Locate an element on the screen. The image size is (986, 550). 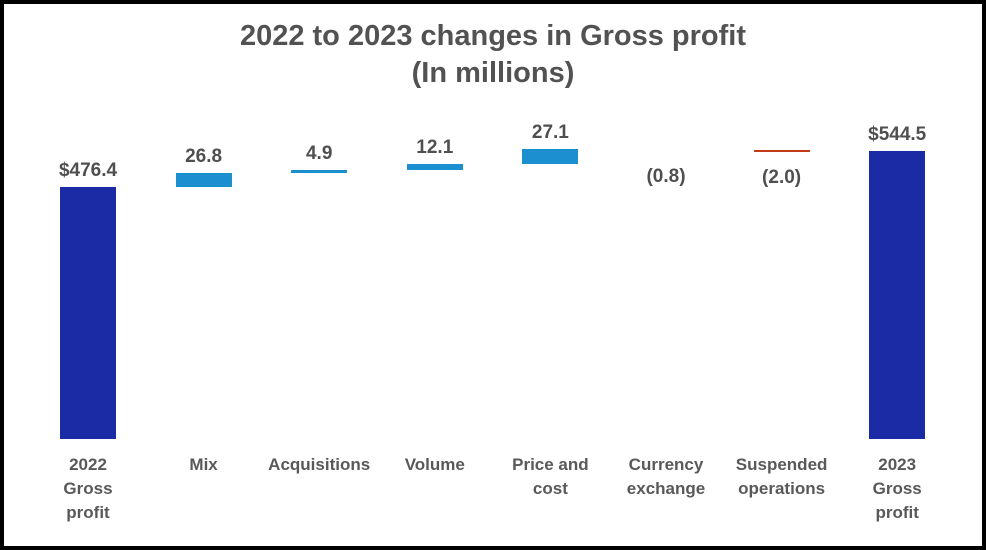
axis-label-2023-gross-profit: 2023 Gross profit is located at coordinates (897, 489).